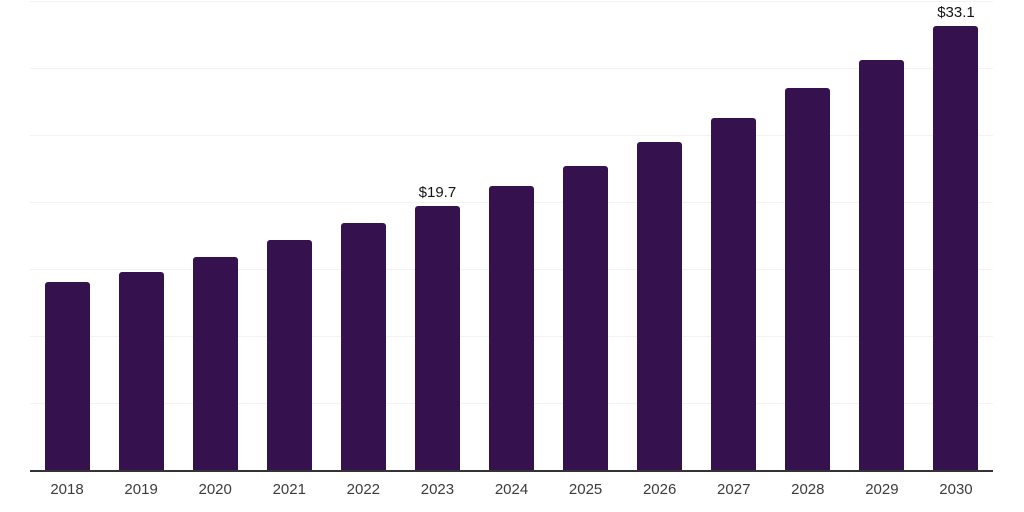 The image size is (1024, 512). I want to click on x-axis-label: 2027, so click(734, 489).